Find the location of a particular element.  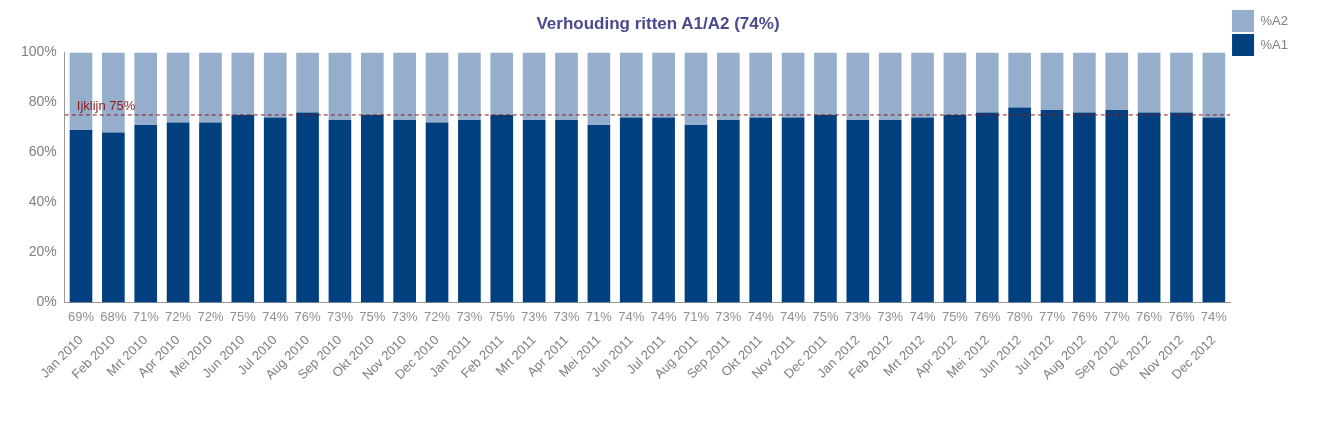

chart-title: Verhouding ritten A1/A2 (74%) is located at coordinates (658, 23).